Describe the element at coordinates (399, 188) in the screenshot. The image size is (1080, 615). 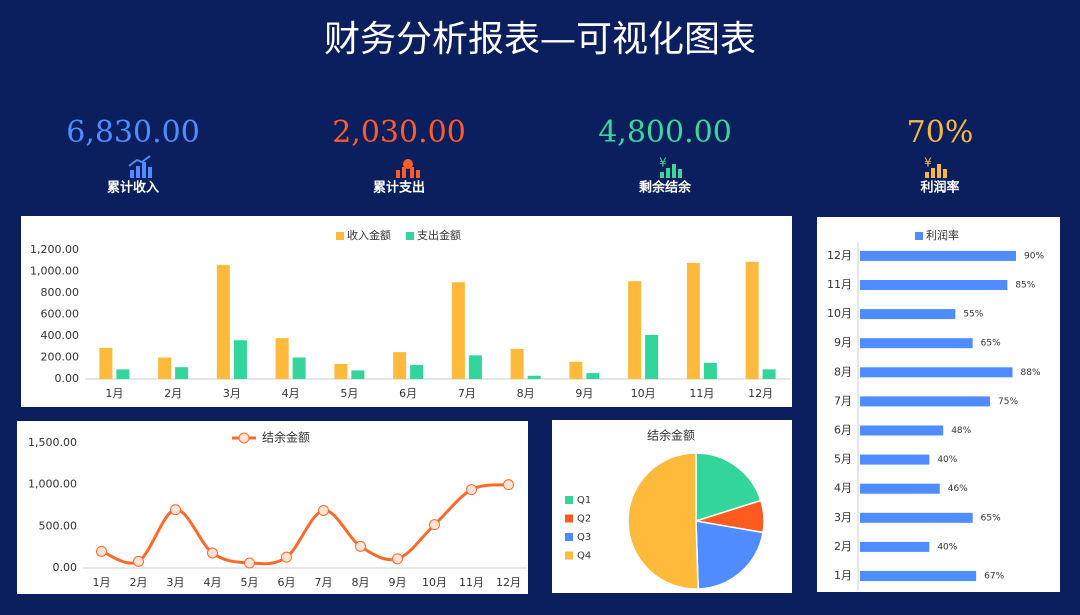
I see `kpi-label: 累计支出` at that location.